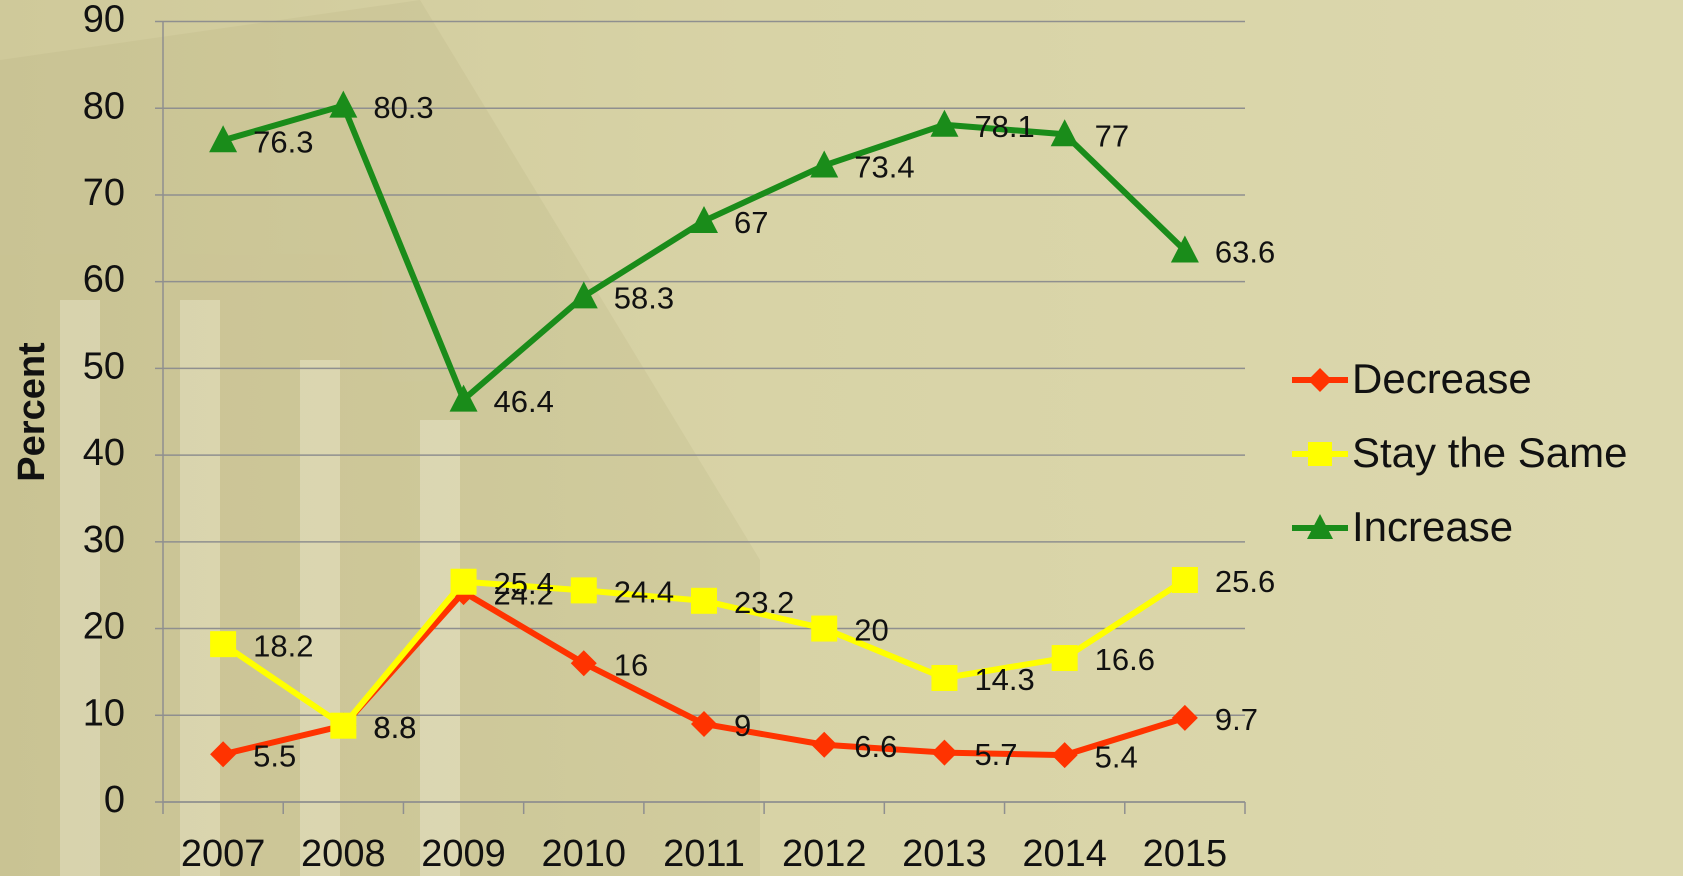 This screenshot has width=1683, height=876. Describe the element at coordinates (104, 453) in the screenshot. I see `y-tick-label: 40` at that location.